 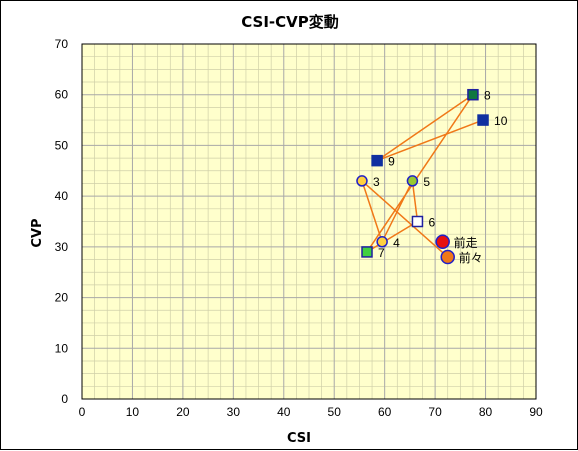 What do you see at coordinates (431, 223) in the screenshot?
I see `point-label: 6` at bounding box center [431, 223].